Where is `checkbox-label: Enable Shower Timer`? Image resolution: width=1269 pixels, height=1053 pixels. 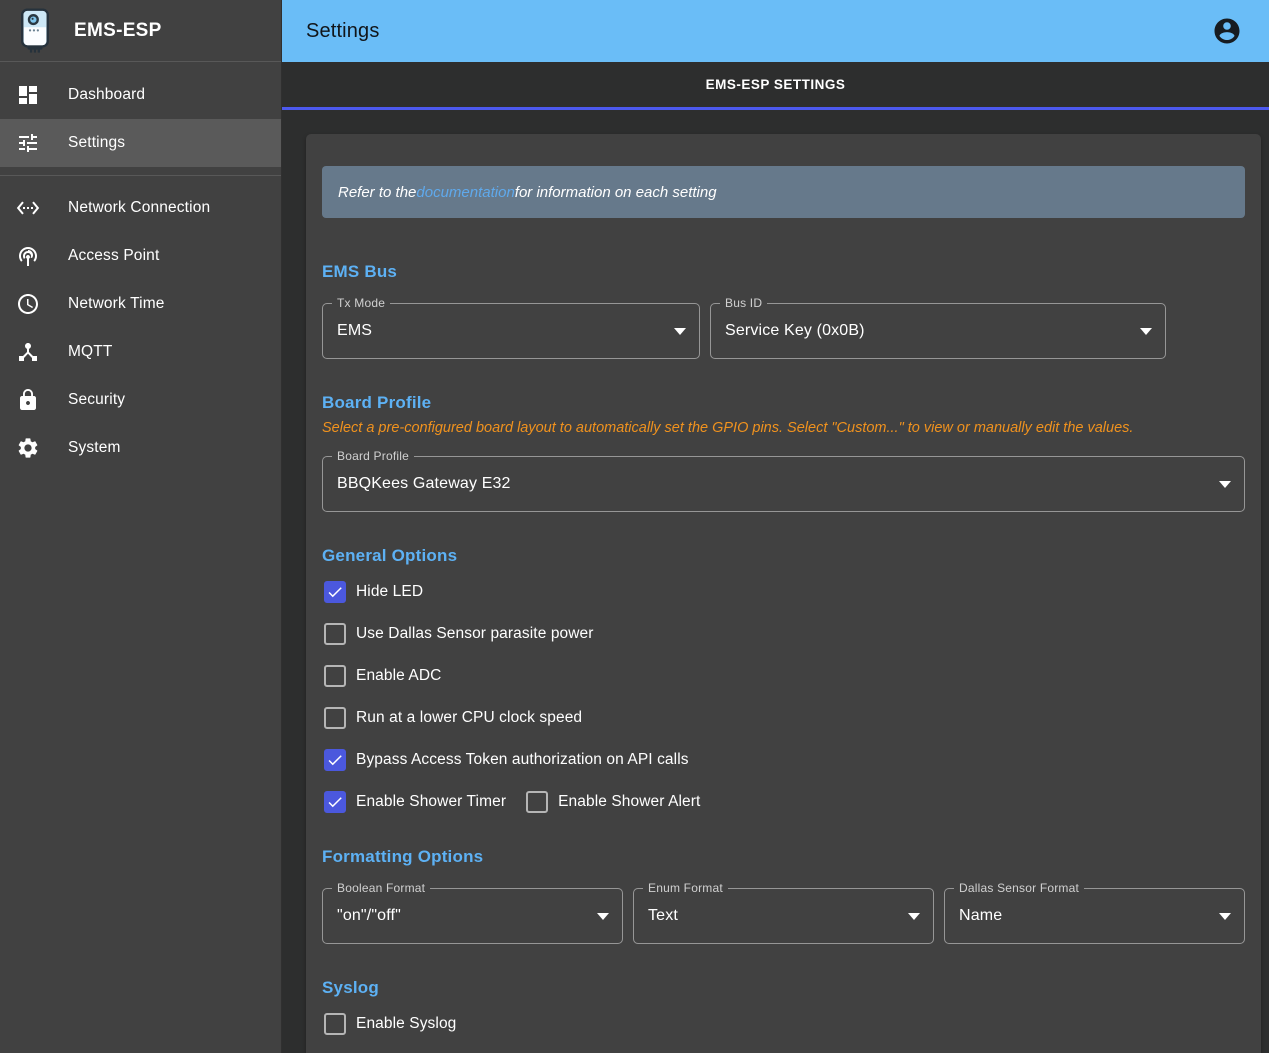
checkbox-label: Enable Shower Timer is located at coordinates (431, 801).